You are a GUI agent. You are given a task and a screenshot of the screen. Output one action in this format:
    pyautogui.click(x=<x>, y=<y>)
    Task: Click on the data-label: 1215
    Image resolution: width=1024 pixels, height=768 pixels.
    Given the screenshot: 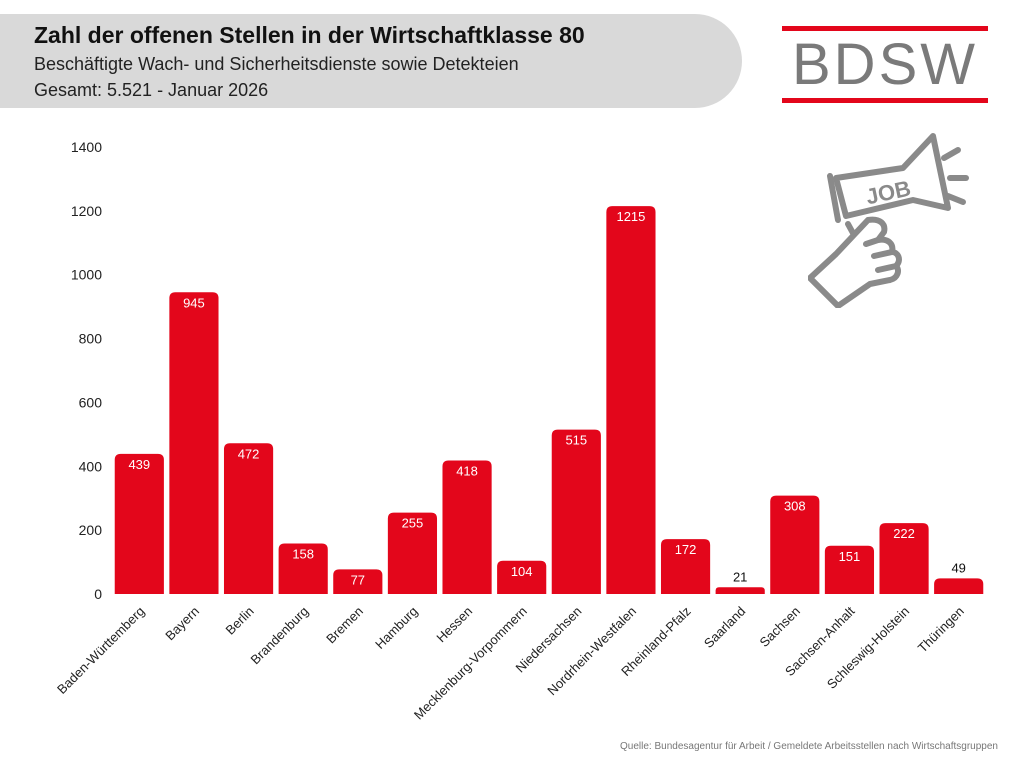 What is the action you would take?
    pyautogui.click(x=630, y=216)
    